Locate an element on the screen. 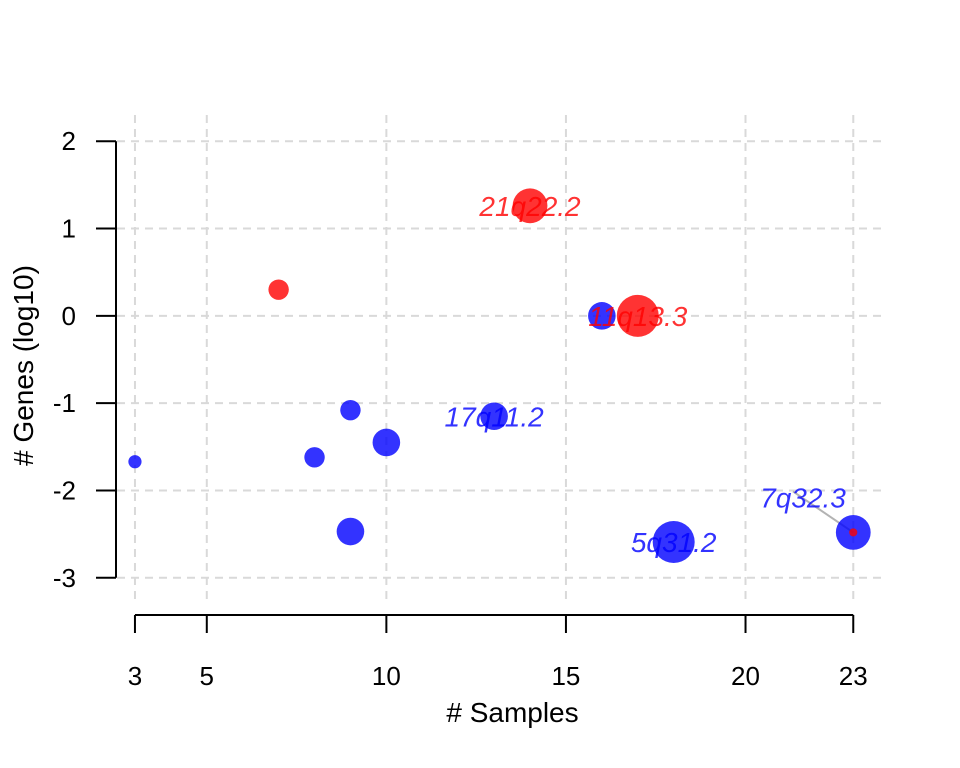 This screenshot has width=960, height=768. x-tick-label: 23 is located at coordinates (853, 676).